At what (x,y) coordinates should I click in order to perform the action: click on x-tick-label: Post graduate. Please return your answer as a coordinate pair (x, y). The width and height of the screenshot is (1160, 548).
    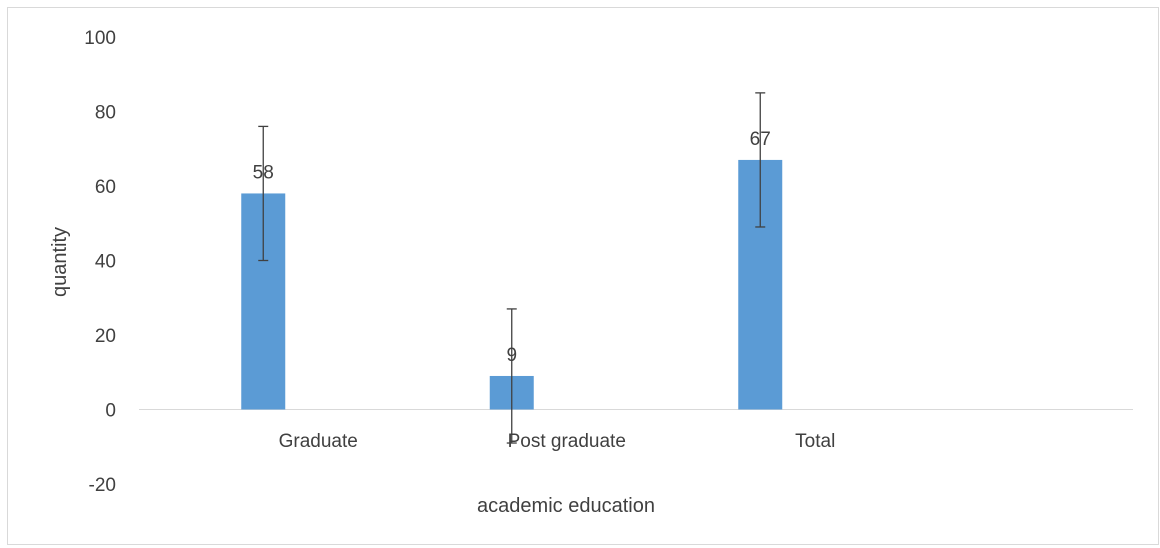
    Looking at the image, I should click on (567, 441).